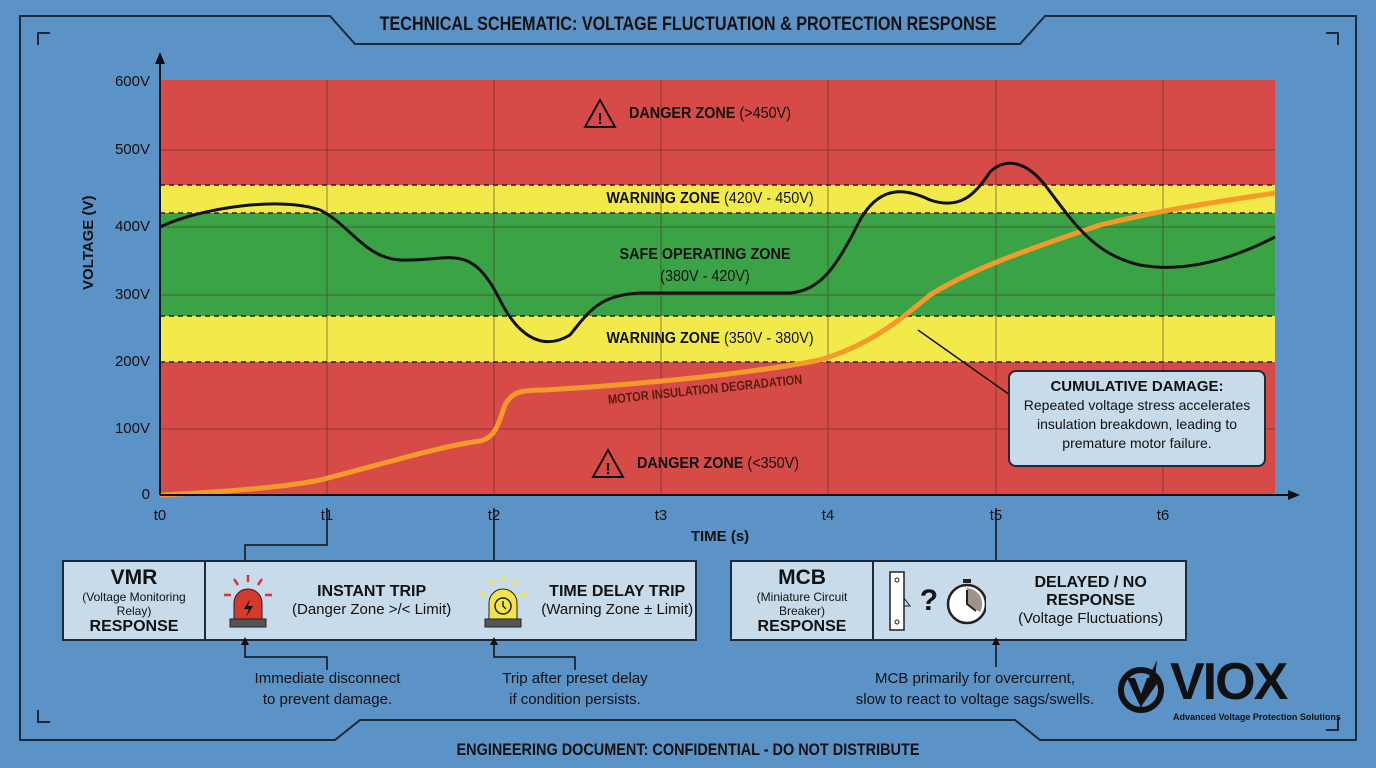 The width and height of the screenshot is (1376, 768). What do you see at coordinates (996, 515) in the screenshot?
I see `x-tick: t5` at bounding box center [996, 515].